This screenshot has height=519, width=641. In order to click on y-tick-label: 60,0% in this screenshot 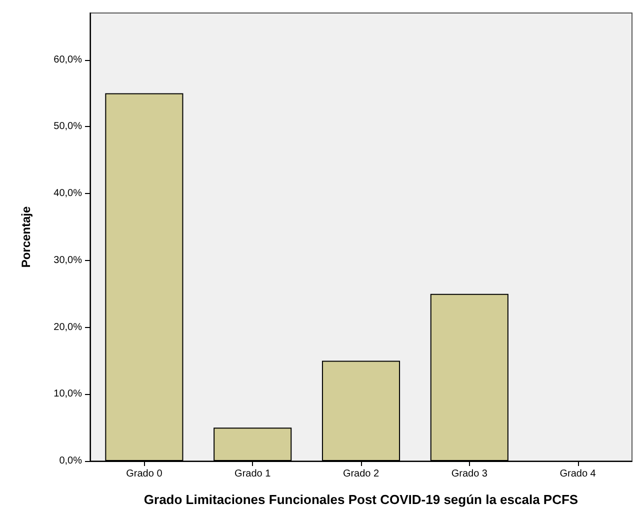, I will do `click(68, 60)`.